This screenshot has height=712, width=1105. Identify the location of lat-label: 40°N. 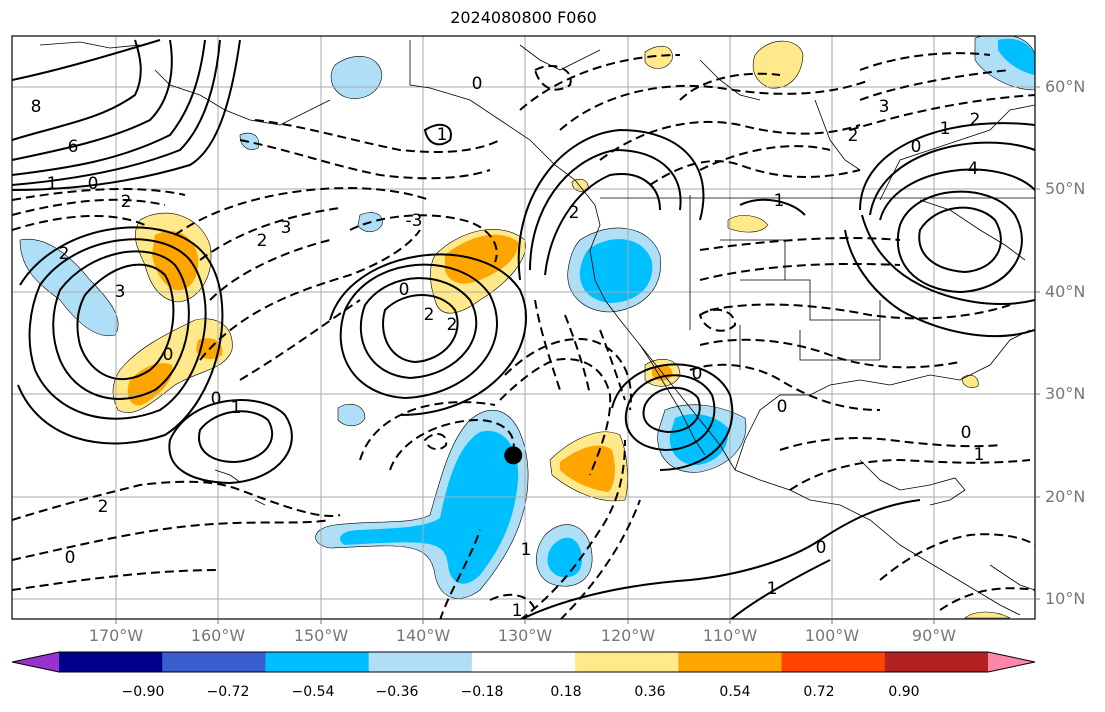
(1065, 291).